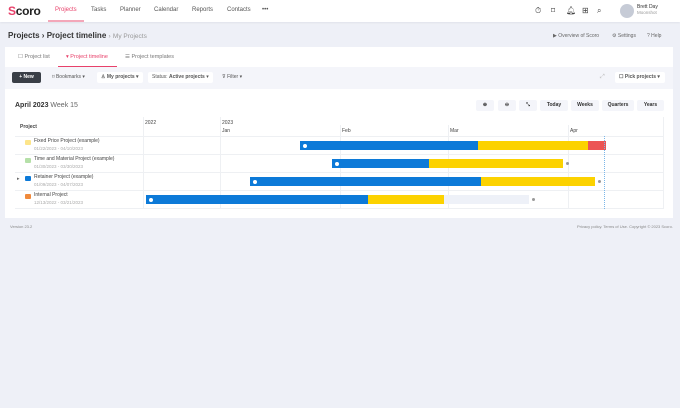 The width and height of the screenshot is (680, 408). What do you see at coordinates (485, 105) in the screenshot?
I see `zoom-in-button: ⊕` at bounding box center [485, 105].